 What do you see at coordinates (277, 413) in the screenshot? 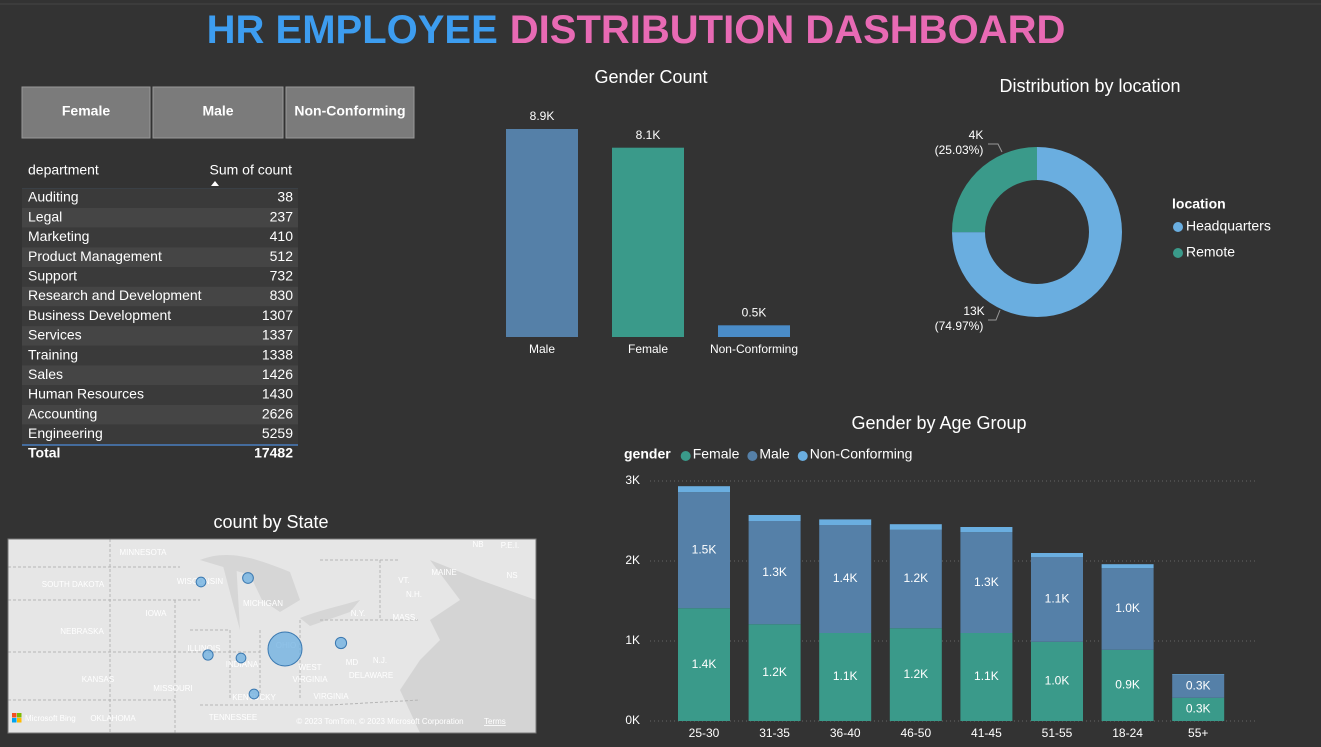
I see `table-cell: 2626` at bounding box center [277, 413].